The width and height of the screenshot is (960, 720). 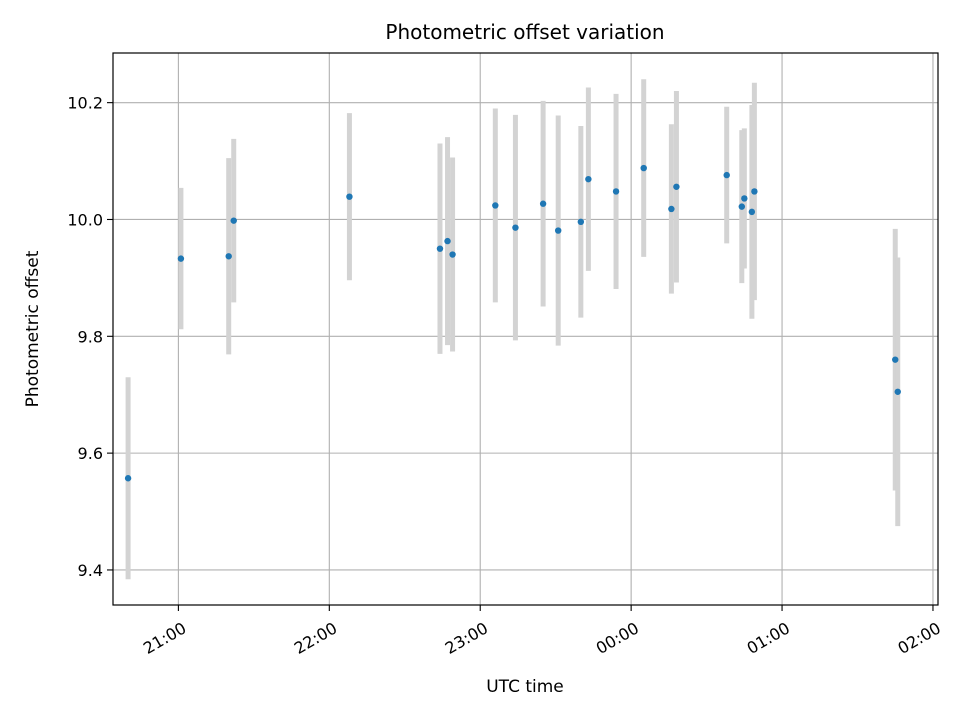 I want to click on y-tick-label: 9.6, so click(x=90, y=453).